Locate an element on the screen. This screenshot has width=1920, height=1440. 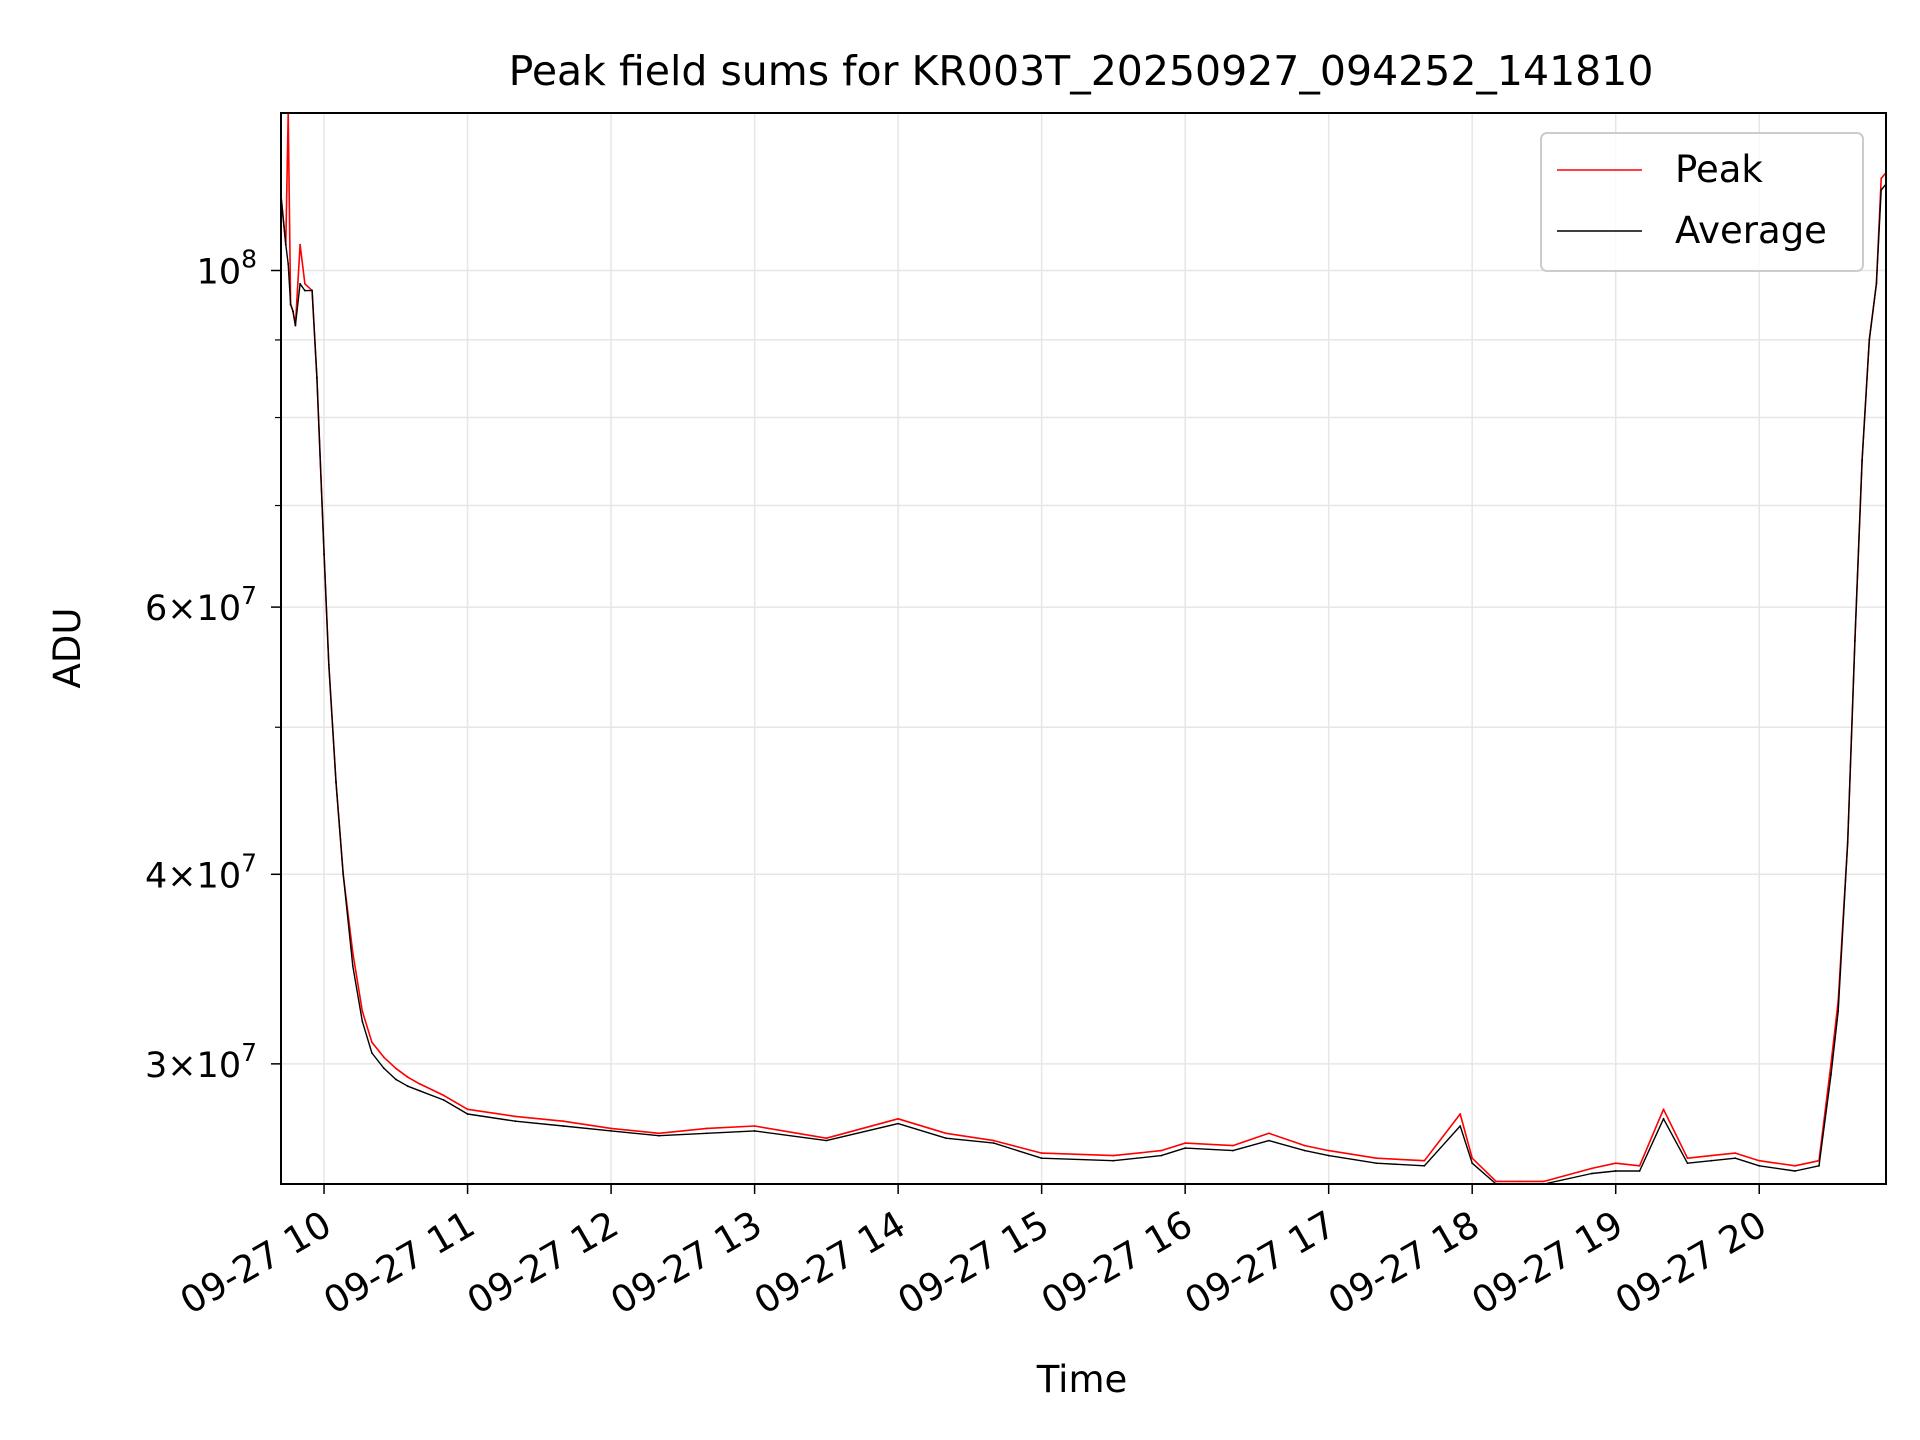
legend-box is located at coordinates (1702, 202).